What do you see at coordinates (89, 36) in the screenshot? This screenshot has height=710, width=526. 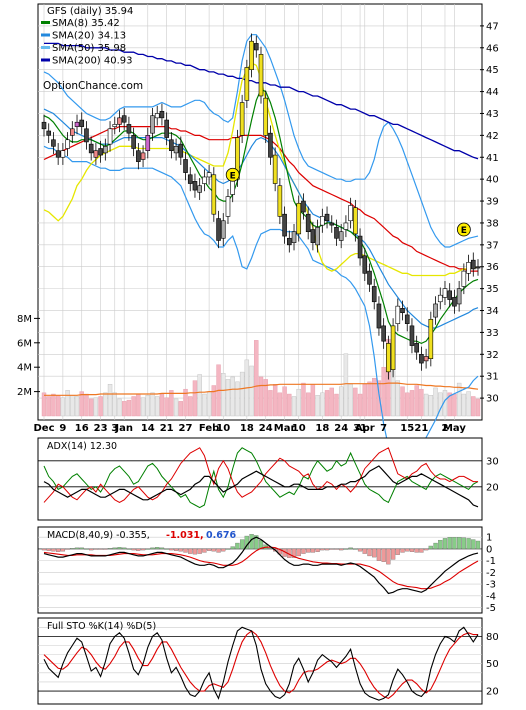 I see `legend-label: SMA(20) 34.13` at bounding box center [89, 36].